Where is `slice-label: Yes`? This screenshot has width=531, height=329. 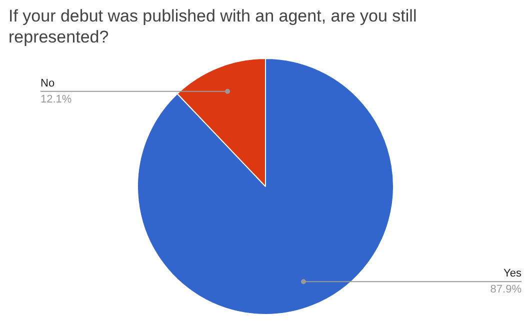 slice-label: Yes is located at coordinates (513, 274).